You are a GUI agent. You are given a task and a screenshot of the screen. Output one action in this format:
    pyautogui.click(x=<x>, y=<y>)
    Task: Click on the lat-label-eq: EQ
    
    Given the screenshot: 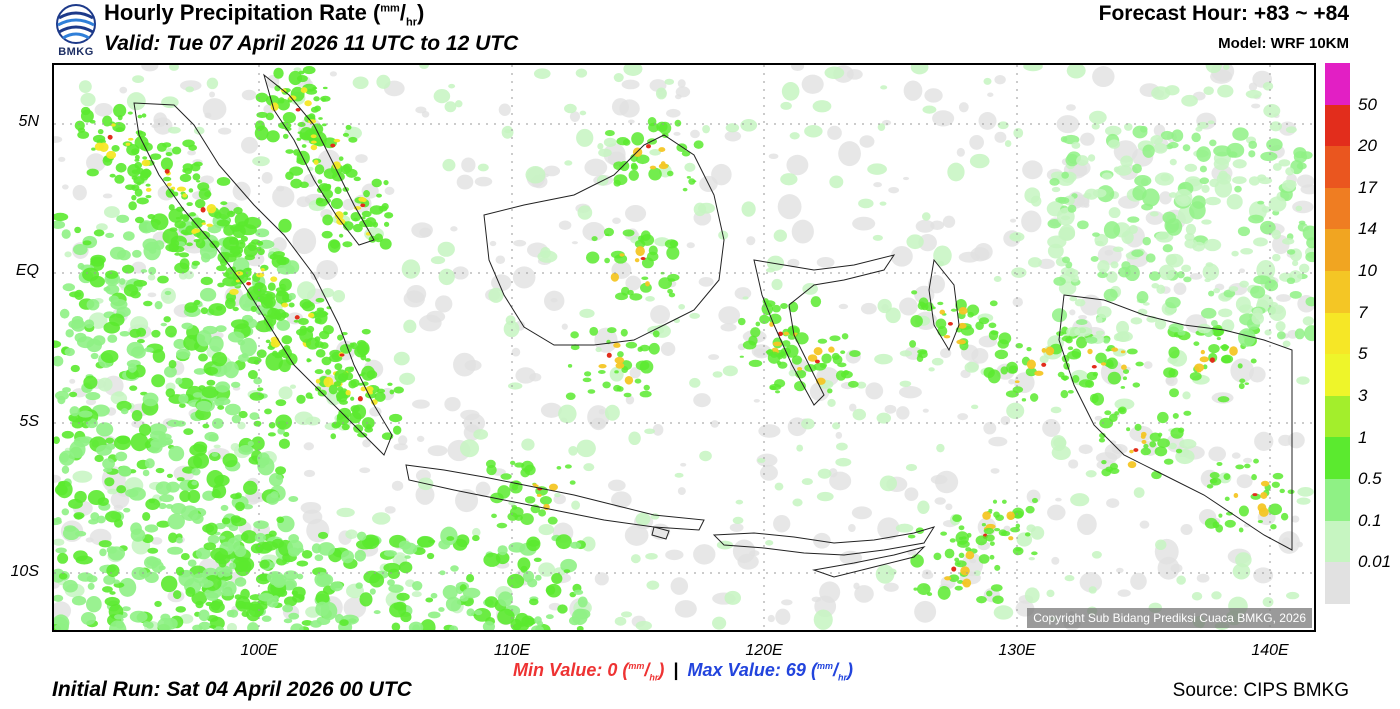 What is the action you would take?
    pyautogui.click(x=27, y=270)
    